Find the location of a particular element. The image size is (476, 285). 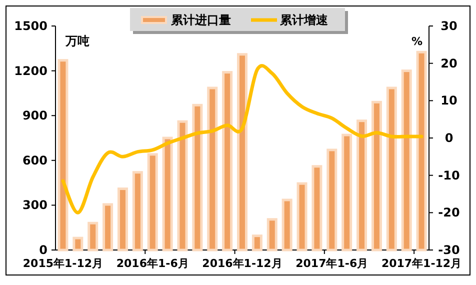

x-tick-label: 2015年1-12月 is located at coordinates (63, 263).